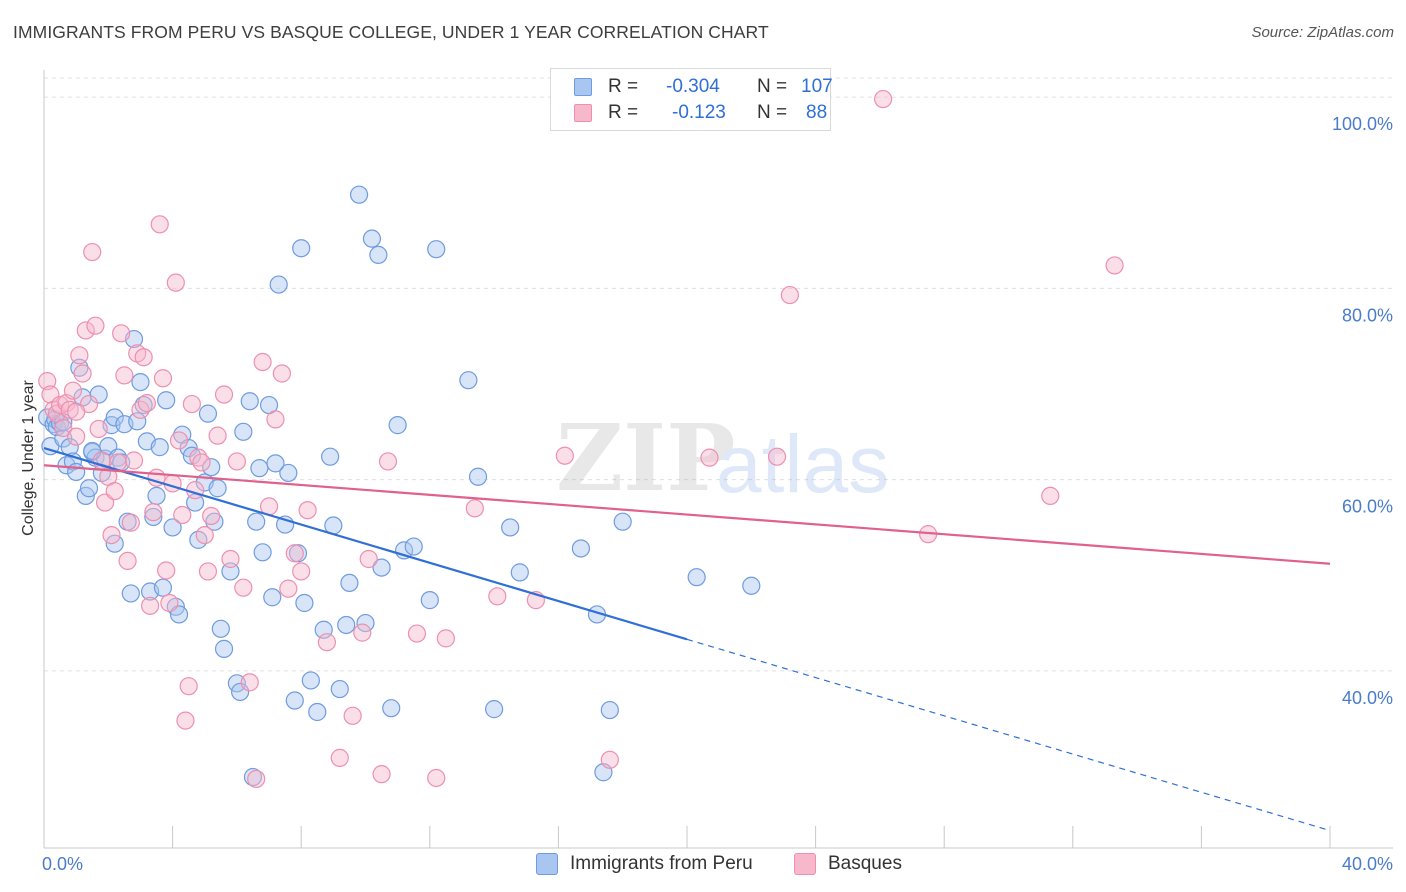 The image size is (1406, 892). What do you see at coordinates (583, 87) in the screenshot?
I see `peru-swatch` at bounding box center [583, 87].